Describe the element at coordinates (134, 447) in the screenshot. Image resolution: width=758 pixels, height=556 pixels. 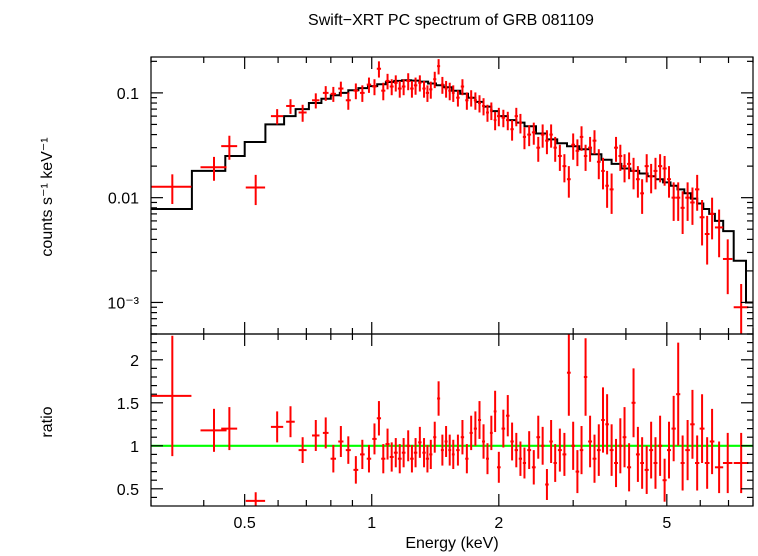
I see `y-tick-label: 1` at that location.